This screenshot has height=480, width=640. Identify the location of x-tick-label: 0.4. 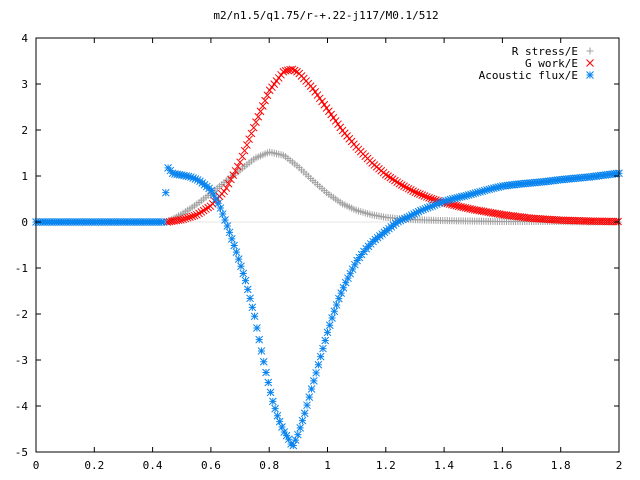
(153, 465).